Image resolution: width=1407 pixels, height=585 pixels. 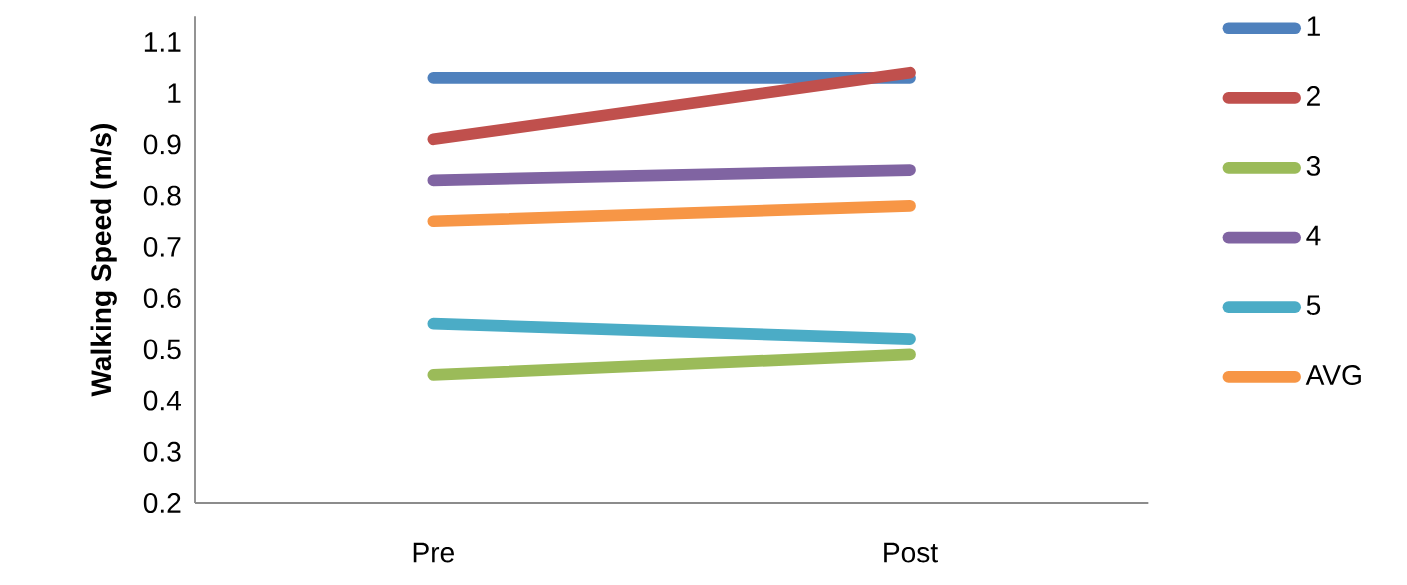 I want to click on y-tick-label: 0.5, so click(x=162, y=349).